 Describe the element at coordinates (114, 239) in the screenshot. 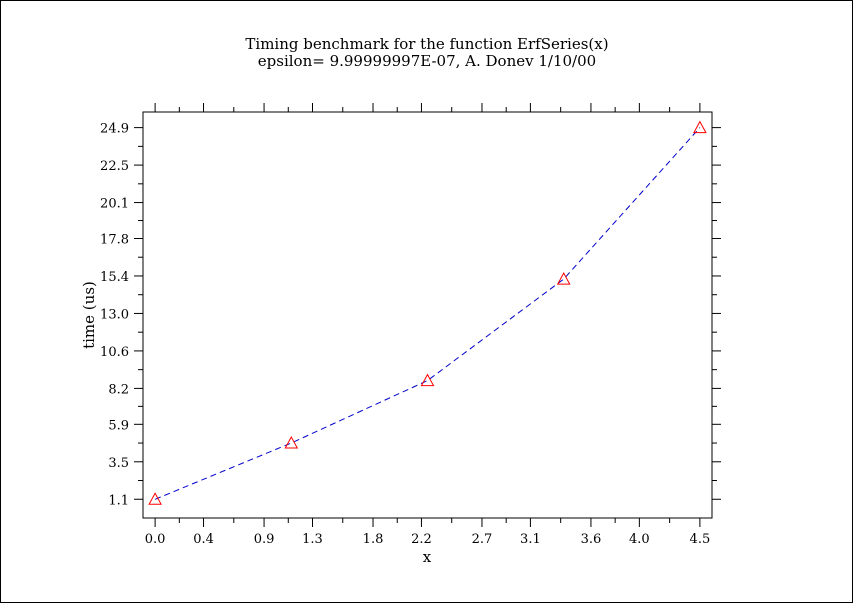

I see `y-tick-label: 17.8` at that location.